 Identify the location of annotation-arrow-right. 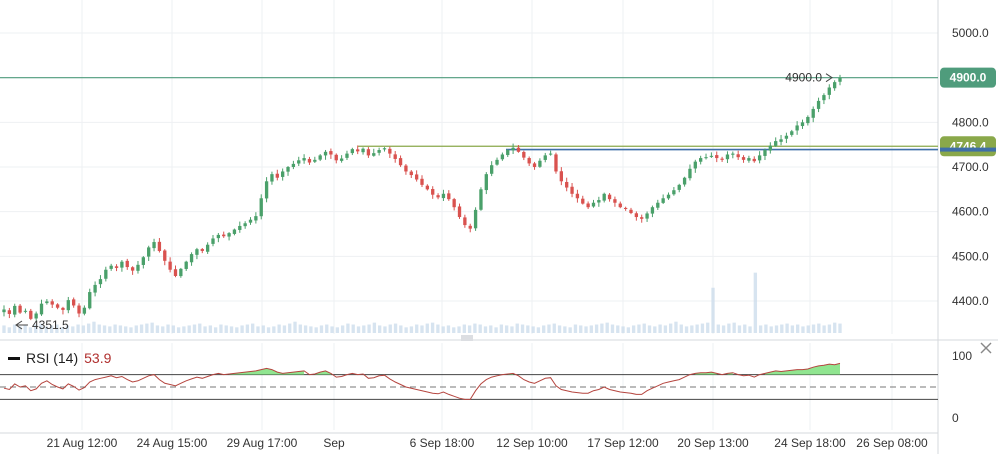
(829, 78).